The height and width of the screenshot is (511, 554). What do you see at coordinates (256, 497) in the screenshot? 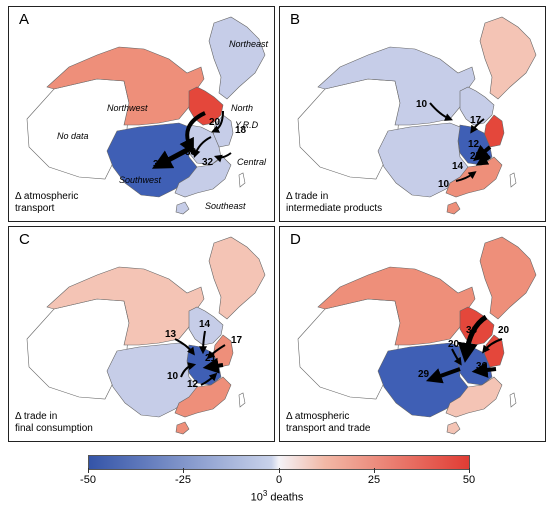
I see `colorbar-title-base: 10` at bounding box center [256, 497].